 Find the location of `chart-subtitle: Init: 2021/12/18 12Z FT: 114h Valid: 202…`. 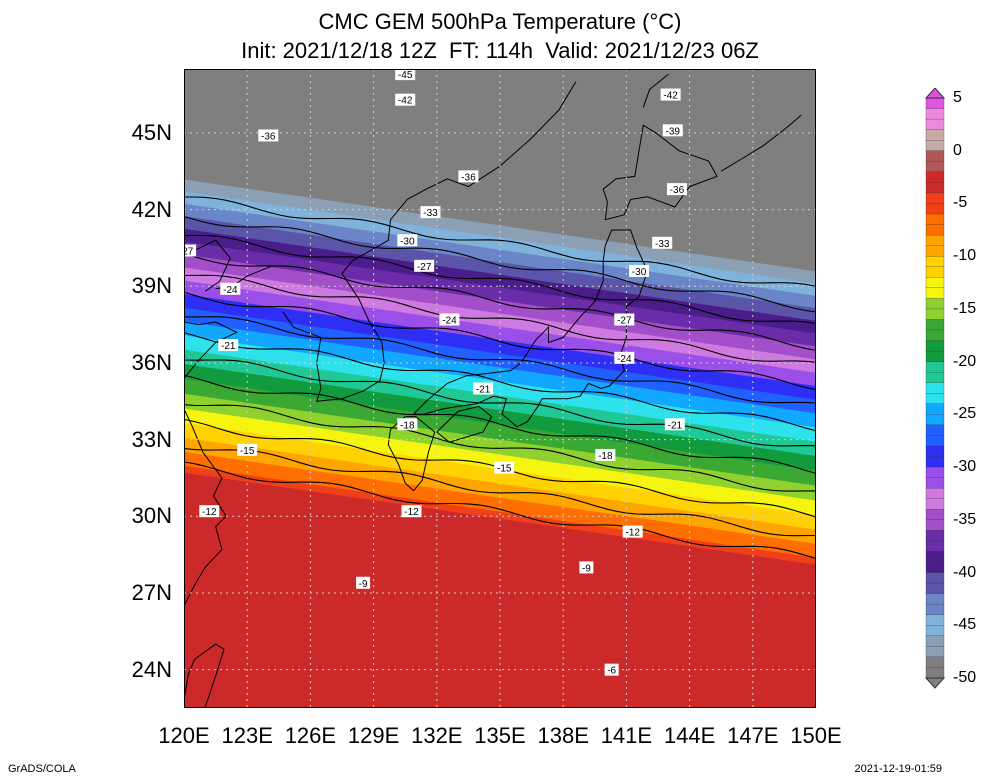

chart-subtitle: Init: 2021/12/18 12Z FT: 114h Valid: 202… is located at coordinates (500, 50).